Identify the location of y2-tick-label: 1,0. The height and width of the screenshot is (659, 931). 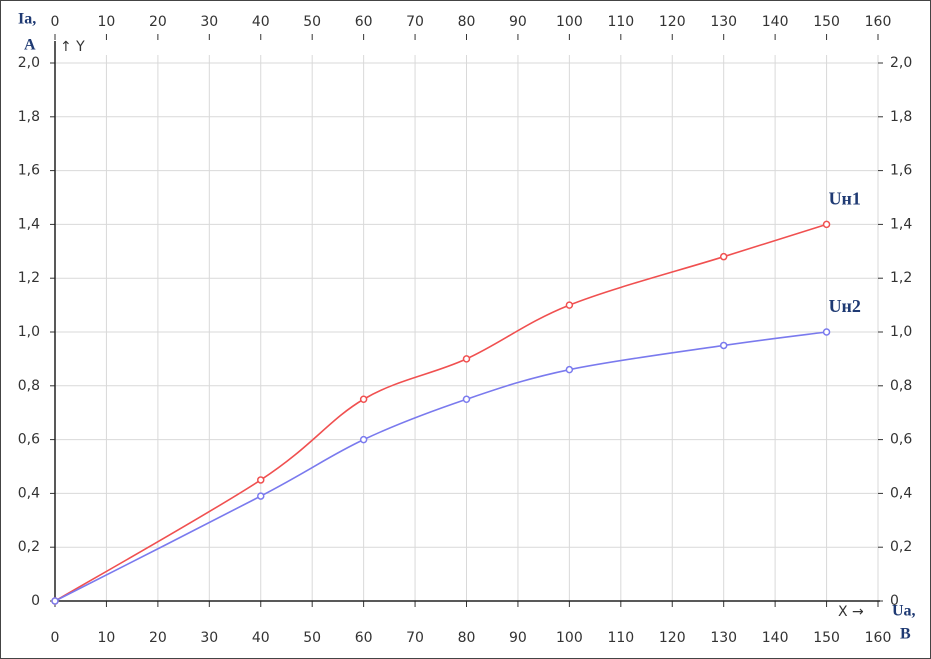
(901, 332).